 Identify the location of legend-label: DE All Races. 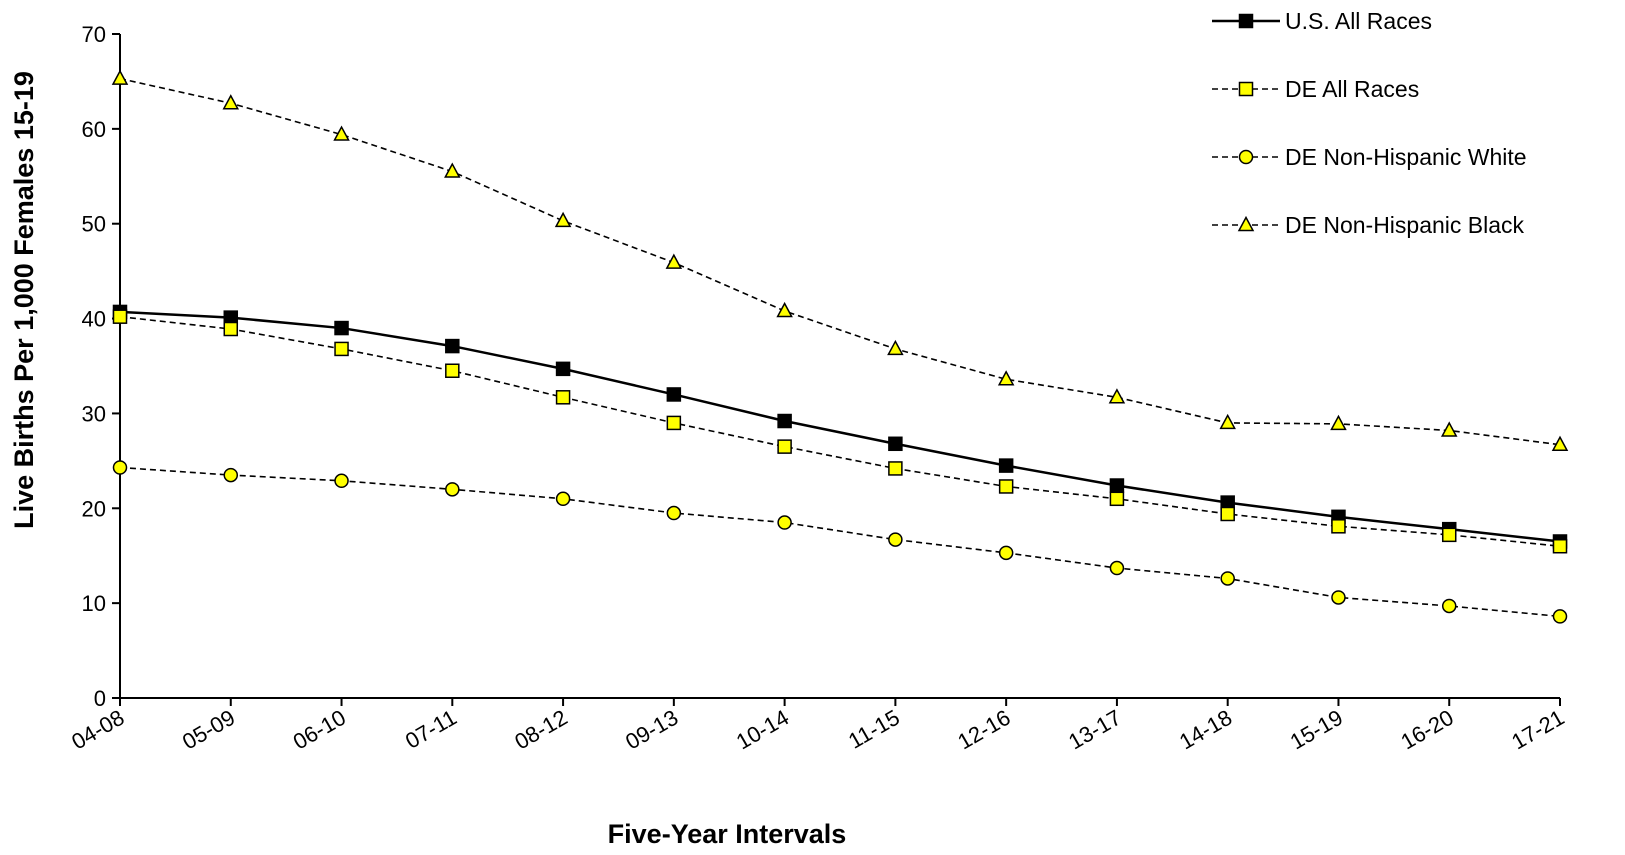
(1352, 89).